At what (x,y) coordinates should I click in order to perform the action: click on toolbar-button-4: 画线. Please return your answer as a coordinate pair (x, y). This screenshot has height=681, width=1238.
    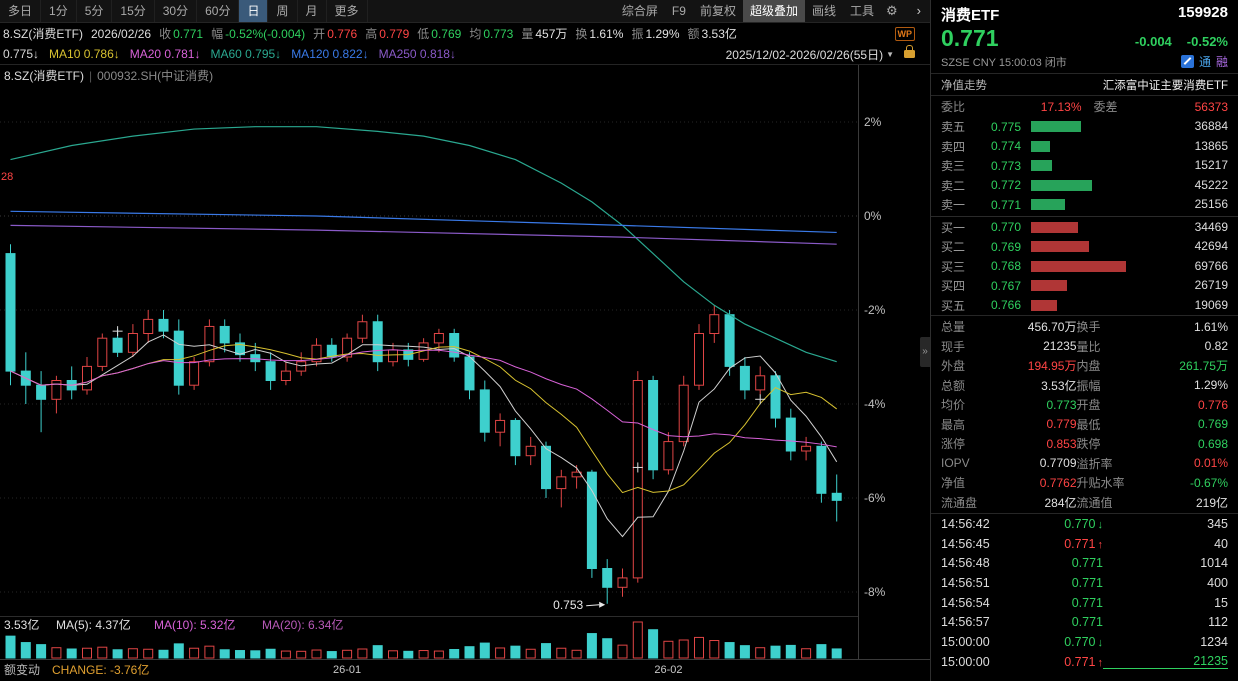
    Looking at the image, I should click on (823, 11).